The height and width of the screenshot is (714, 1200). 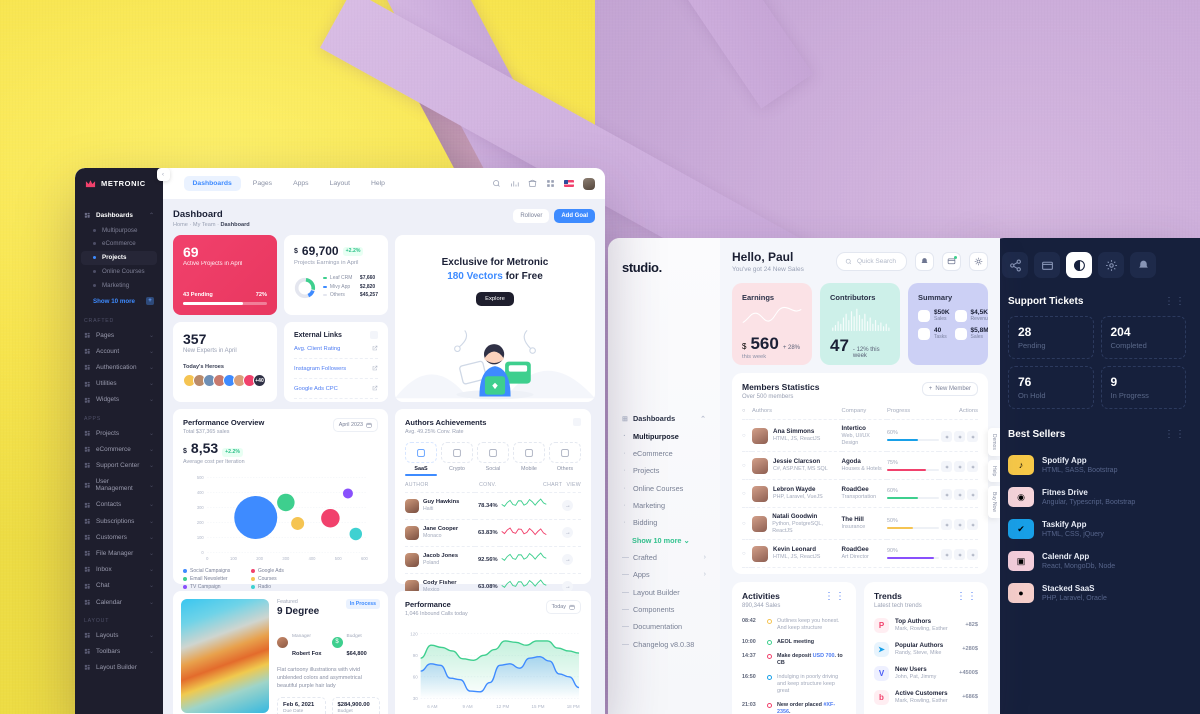 What do you see at coordinates (926, 673) in the screenshot?
I see `trend-row: V New Users John, Pat, Jimmy +4500$` at bounding box center [926, 673].